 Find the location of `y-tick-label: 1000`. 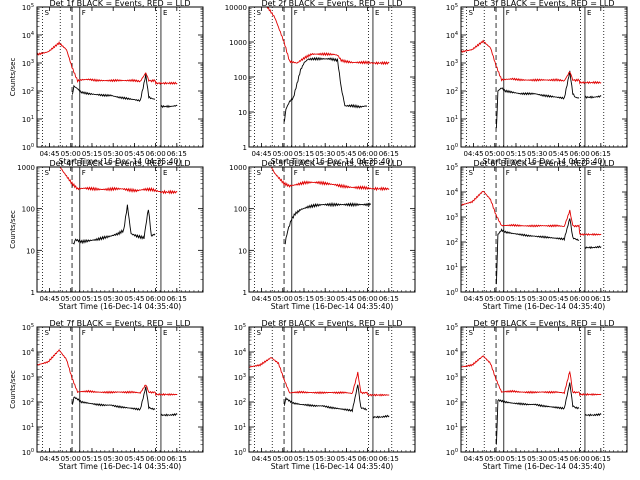

y-tick-label: 1000 is located at coordinates (26, 168).